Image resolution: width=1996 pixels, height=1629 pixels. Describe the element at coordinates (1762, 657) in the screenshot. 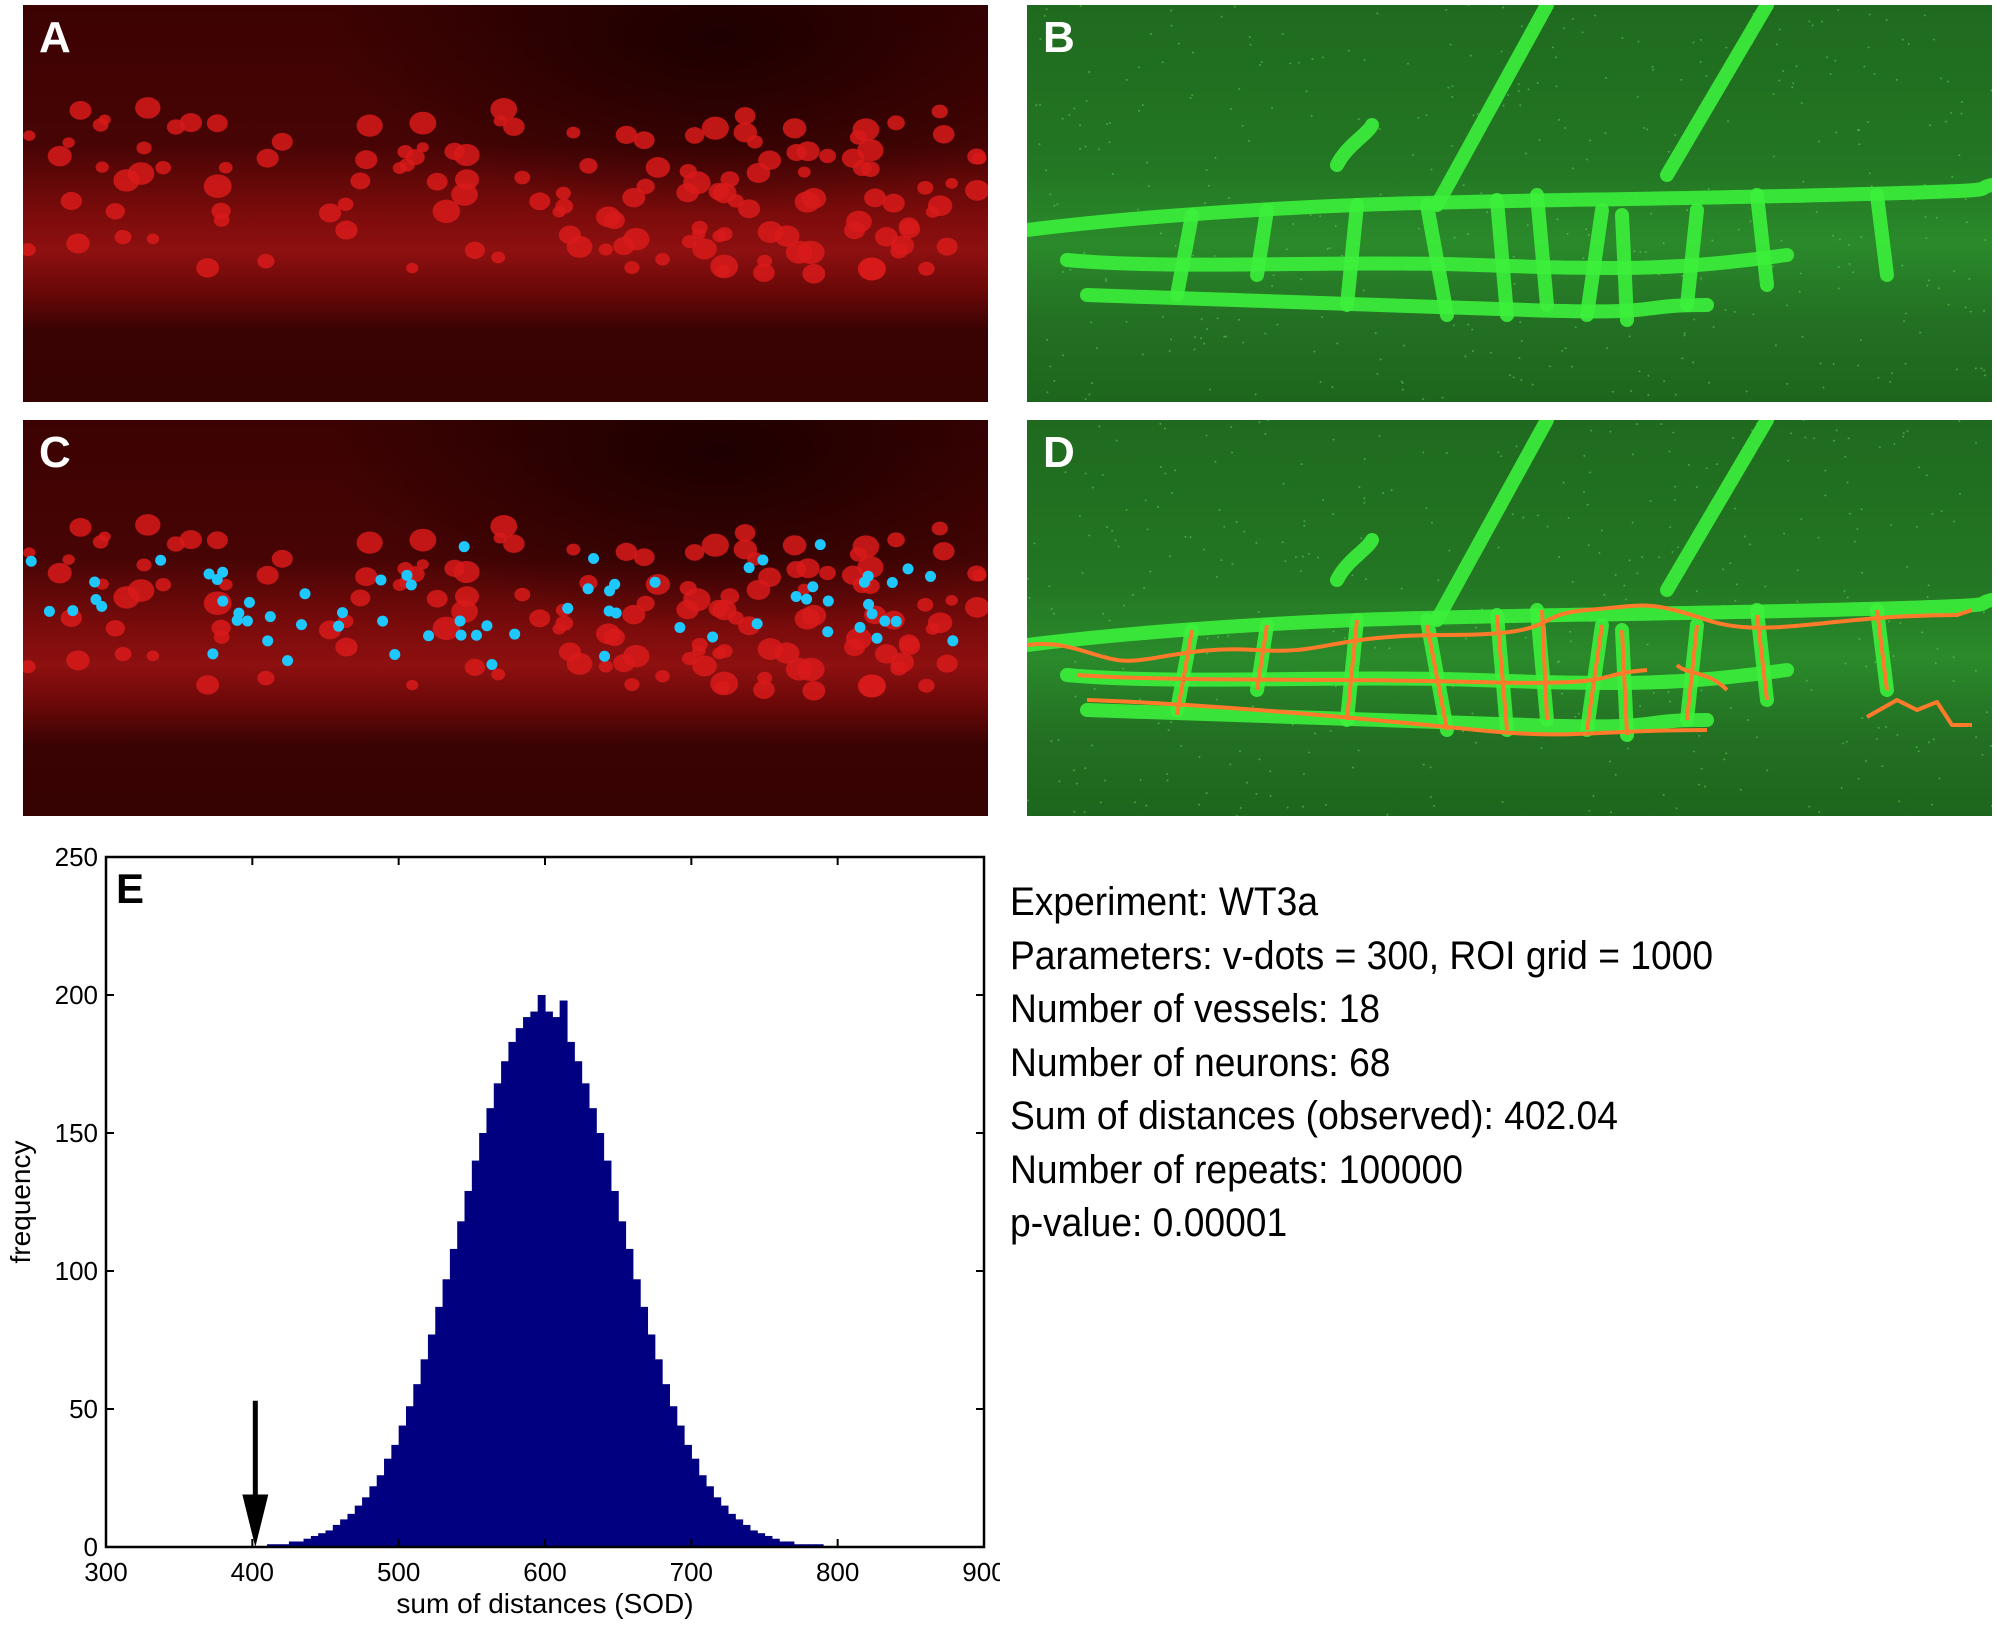

I see `vessel-trace` at that location.